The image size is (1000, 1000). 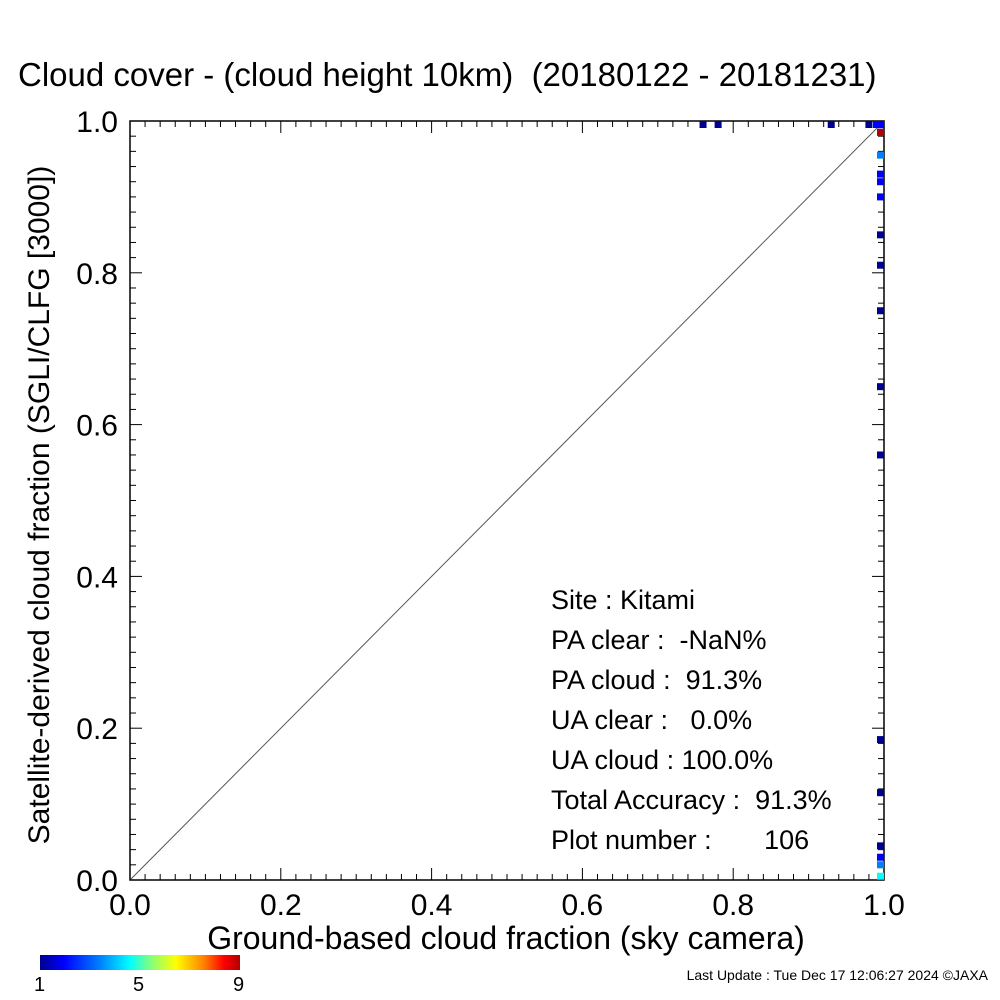 What do you see at coordinates (691, 800) in the screenshot?
I see `stat-total-accuracy: Total Accuracy : 91.3%` at bounding box center [691, 800].